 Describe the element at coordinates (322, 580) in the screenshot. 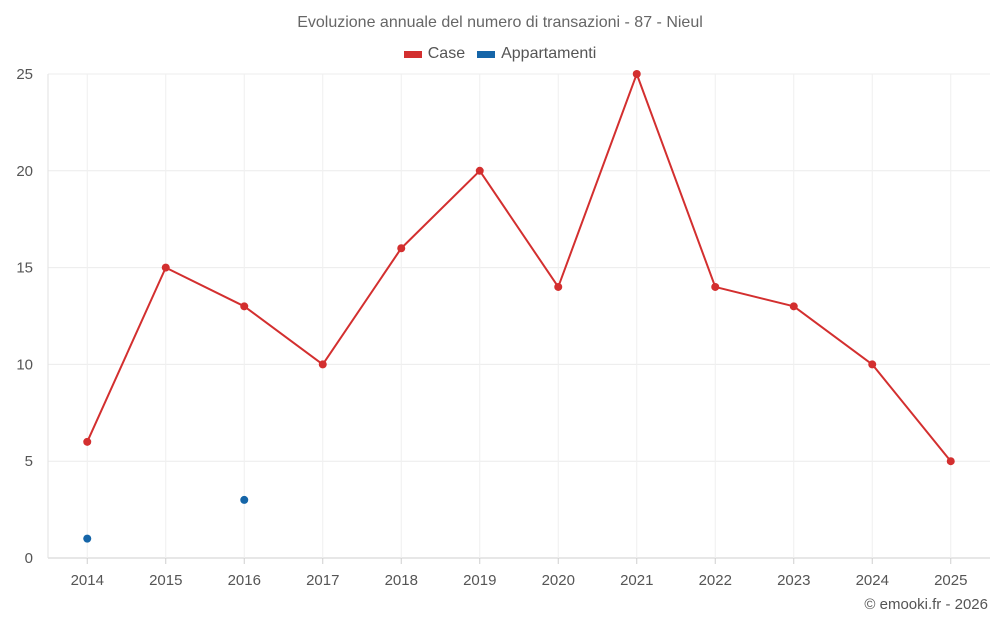

I see `x-tick-label: 2017` at that location.